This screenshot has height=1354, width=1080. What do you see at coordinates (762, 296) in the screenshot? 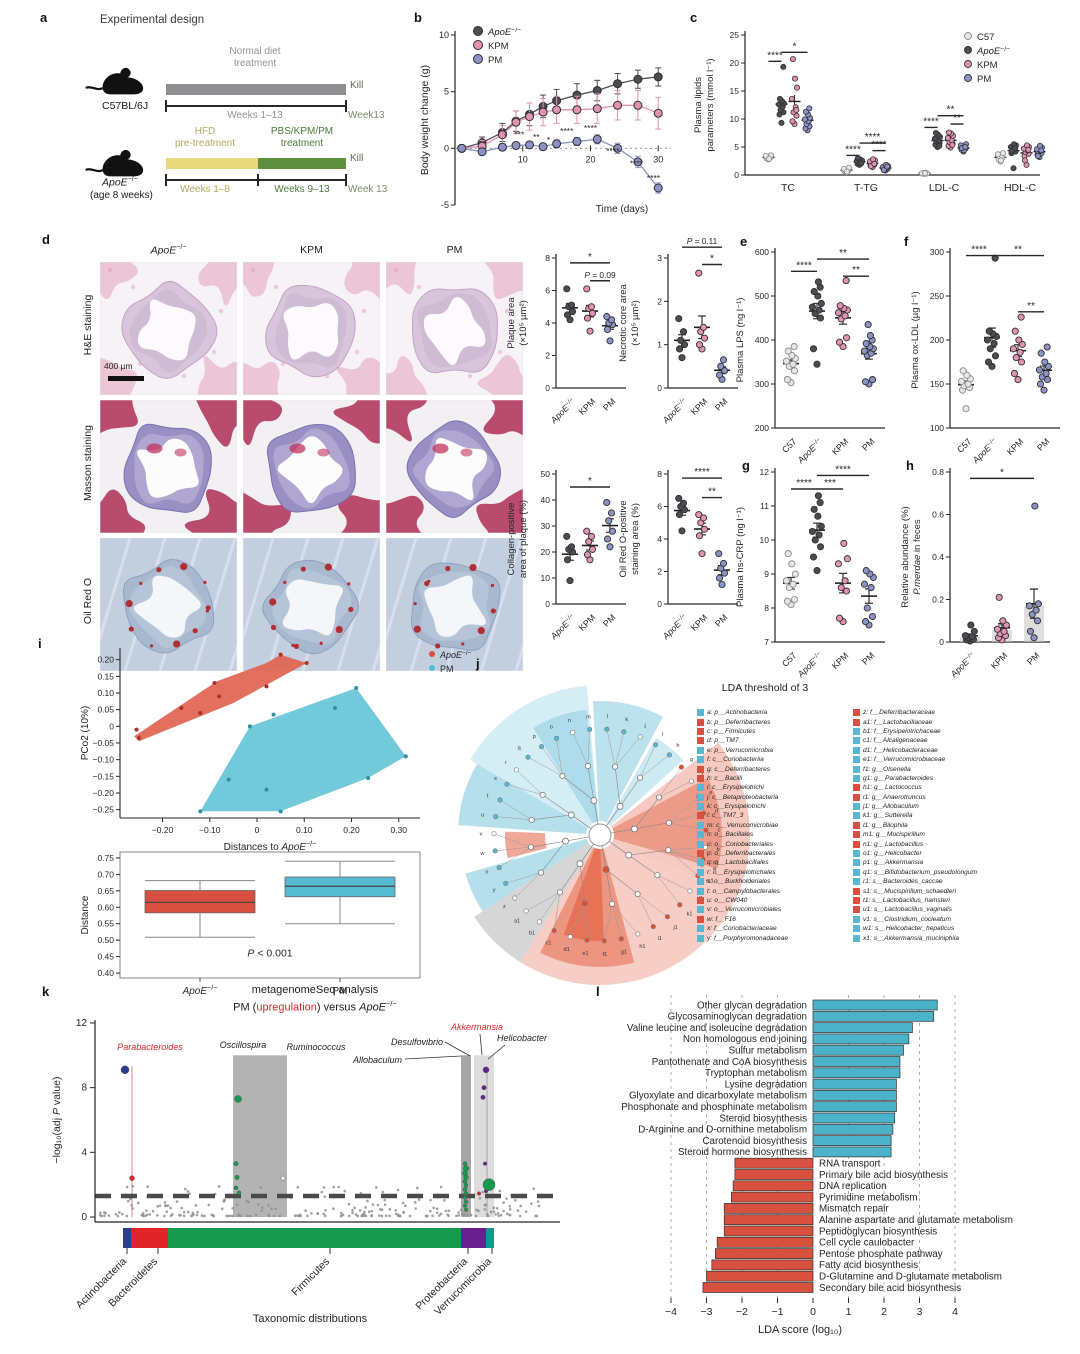
I see `svg-text: 500` at bounding box center [762, 296].